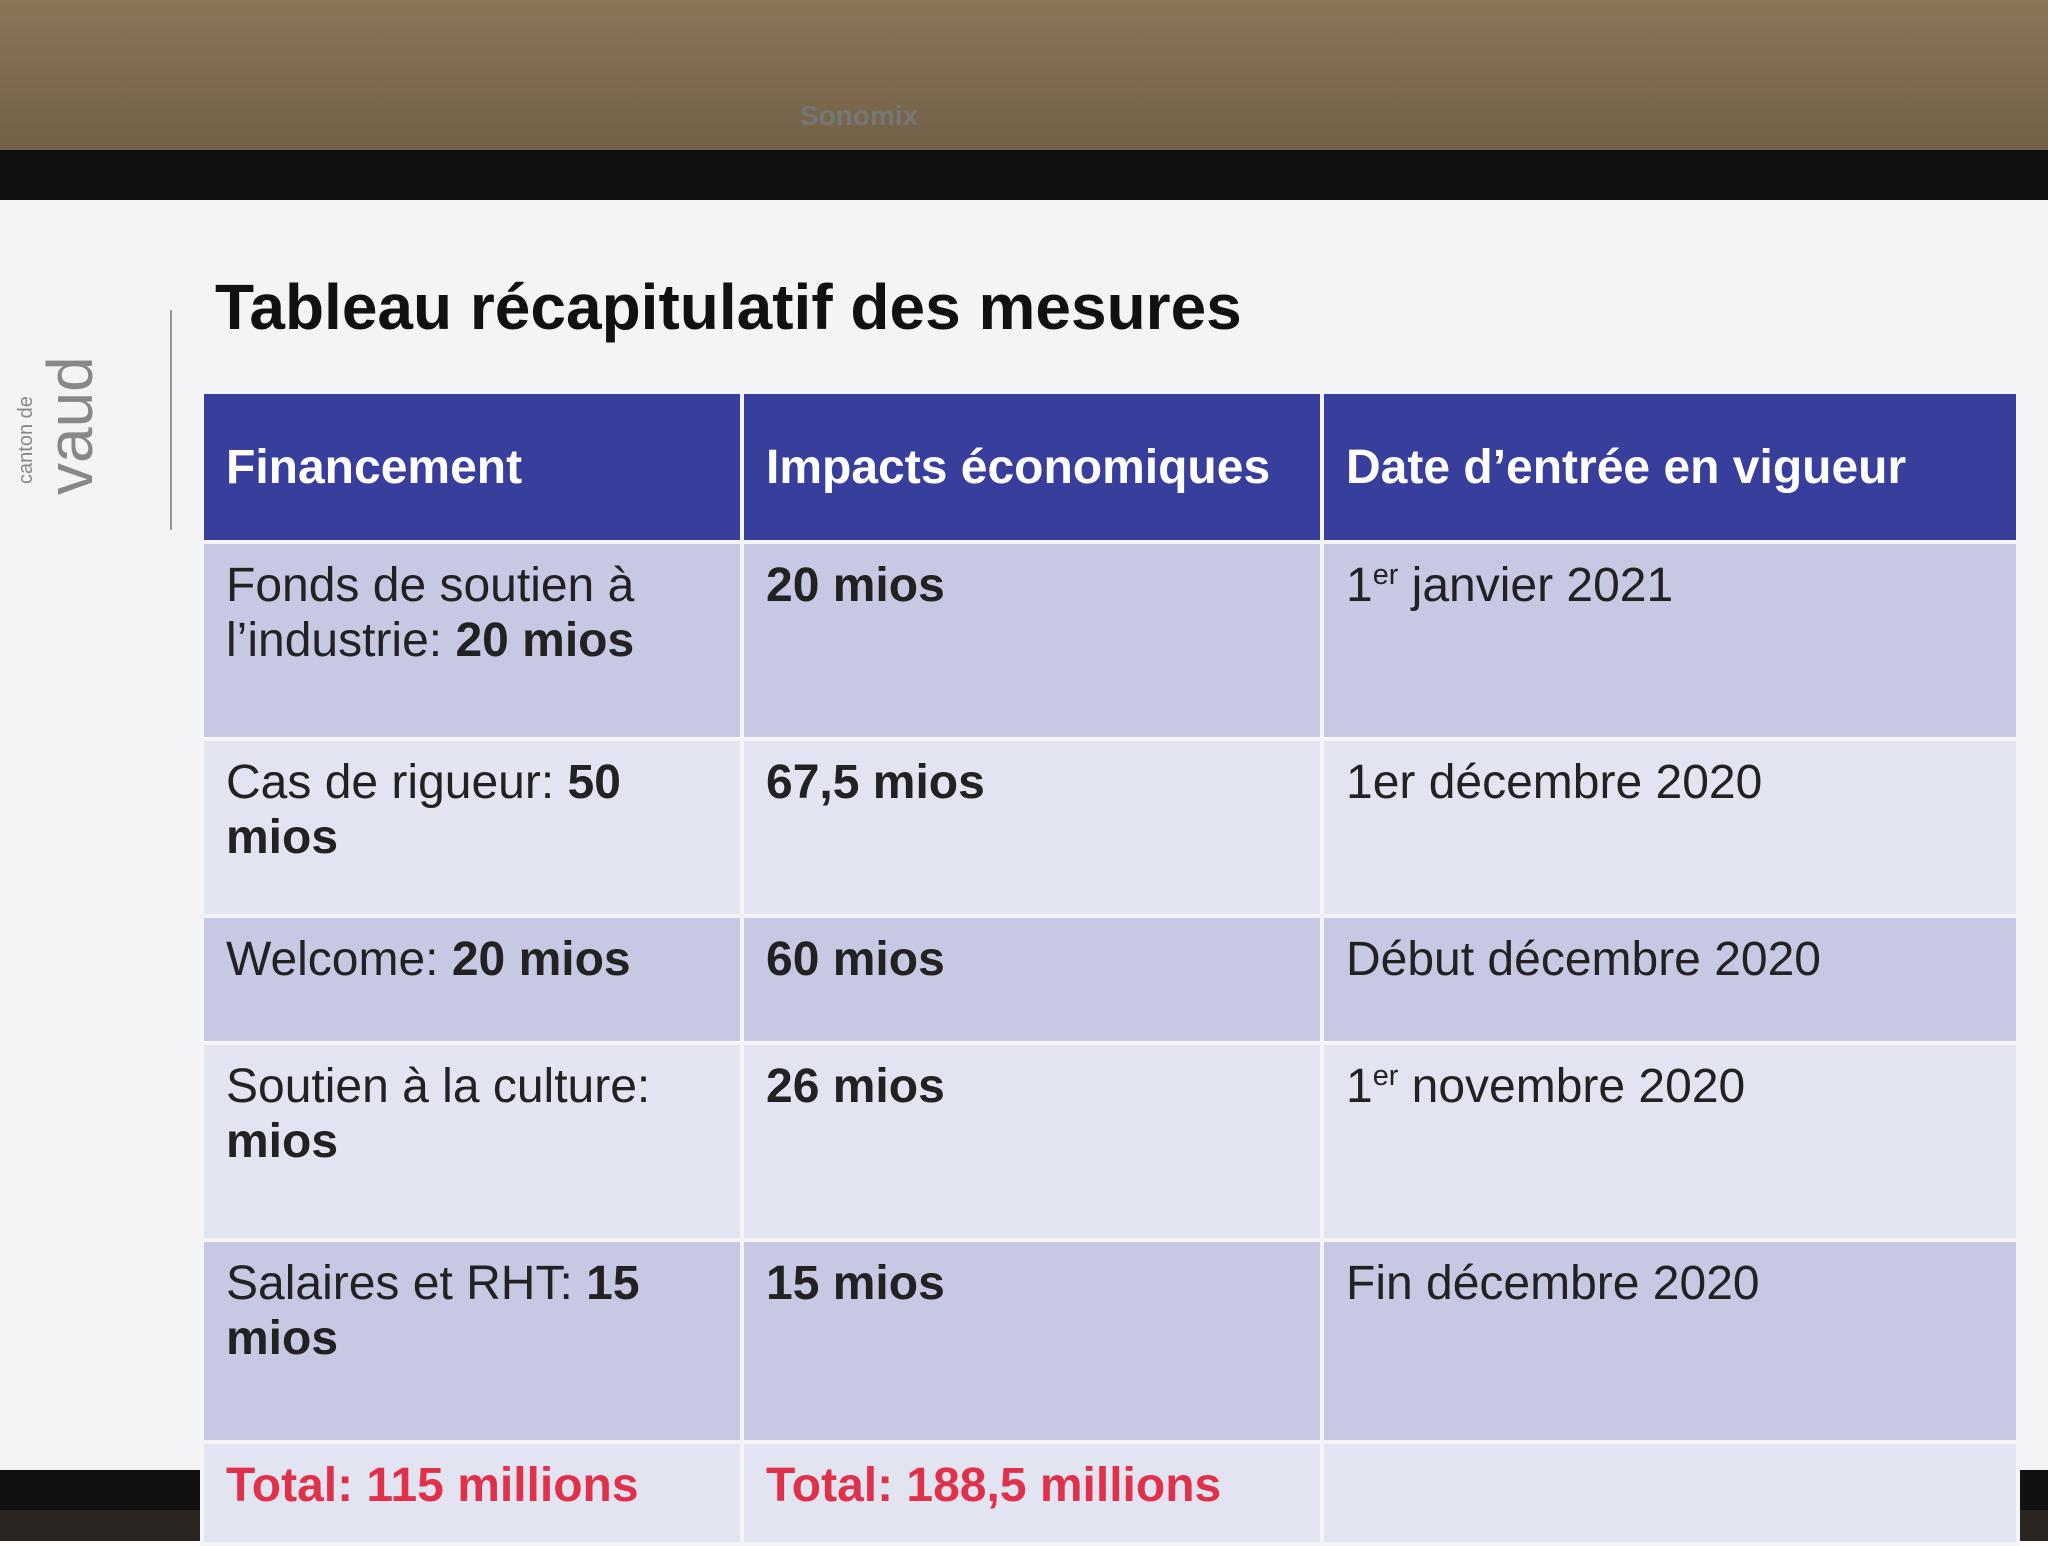 The height and width of the screenshot is (1546, 2048). I want to click on cell: Début décembre 2020, so click(1670, 979).